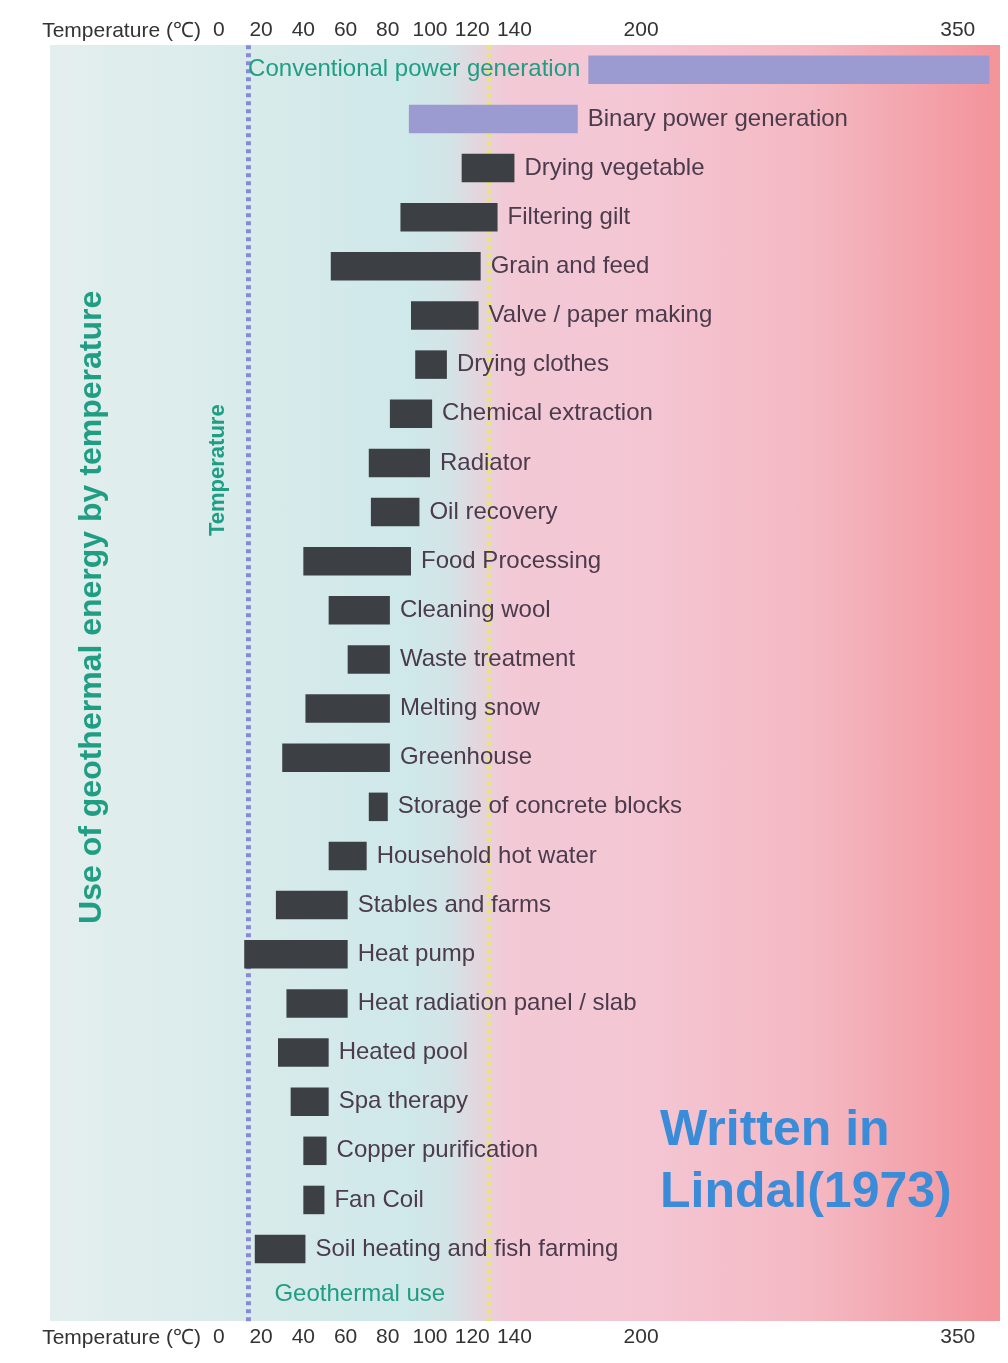 The width and height of the screenshot is (1008, 1363). Describe the element at coordinates (219, 1336) in the screenshot. I see `x2-tick-label: 0` at that location.